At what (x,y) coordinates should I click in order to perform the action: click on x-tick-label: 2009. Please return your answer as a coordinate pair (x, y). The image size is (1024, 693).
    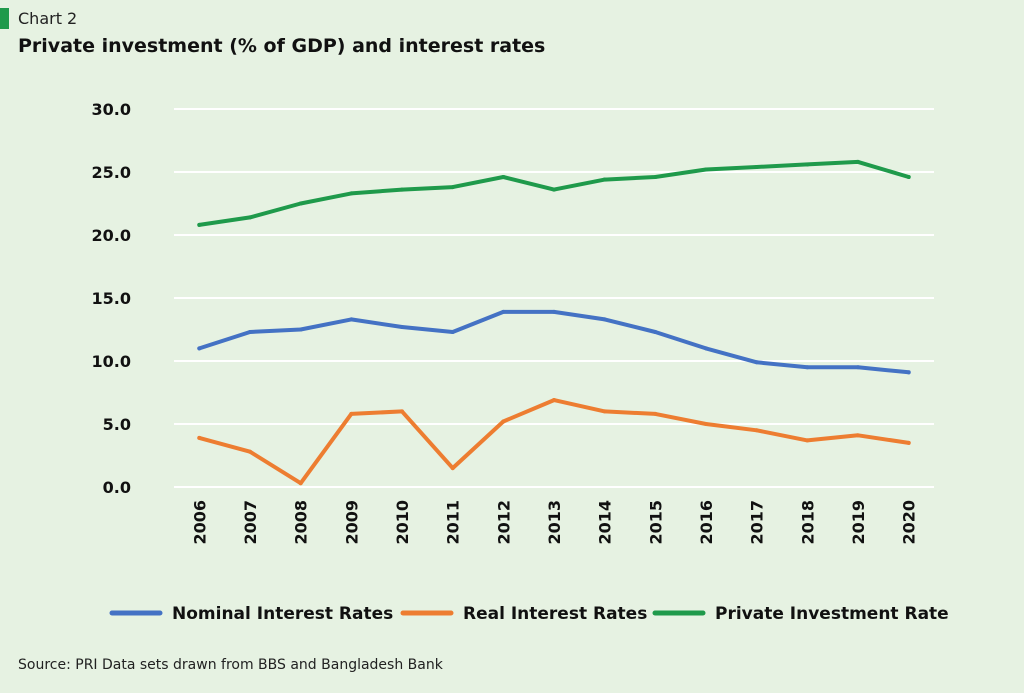
    Looking at the image, I should click on (351, 522).